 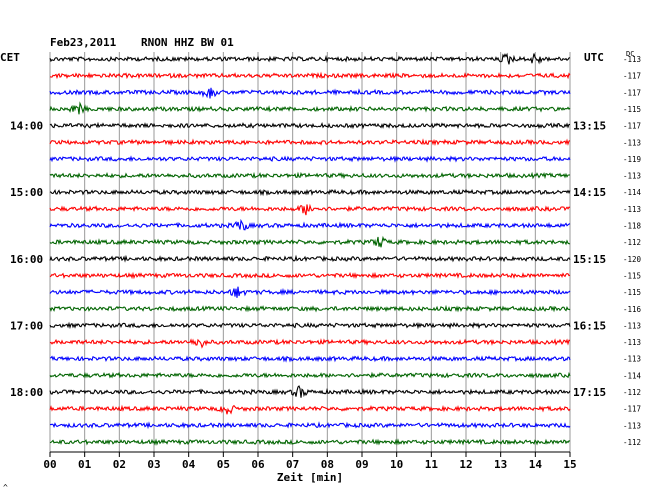 I want to click on x-tick-label: 12, so click(x=465, y=464).